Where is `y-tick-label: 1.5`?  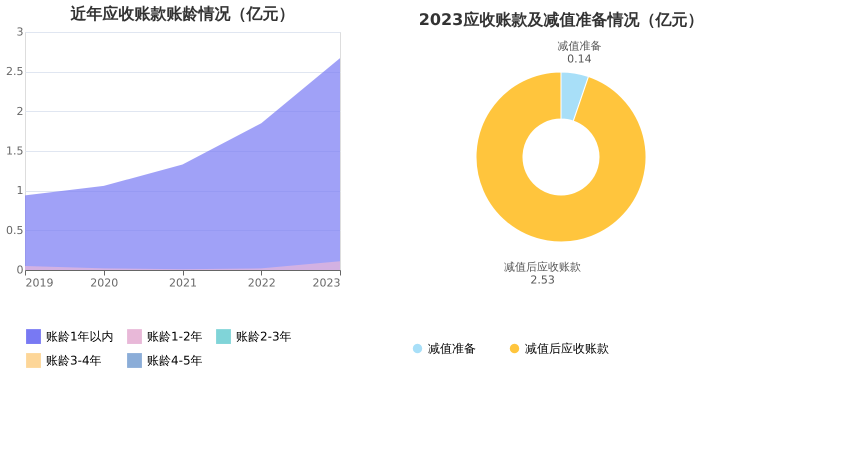 y-tick-label: 1.5 is located at coordinates (15, 151).